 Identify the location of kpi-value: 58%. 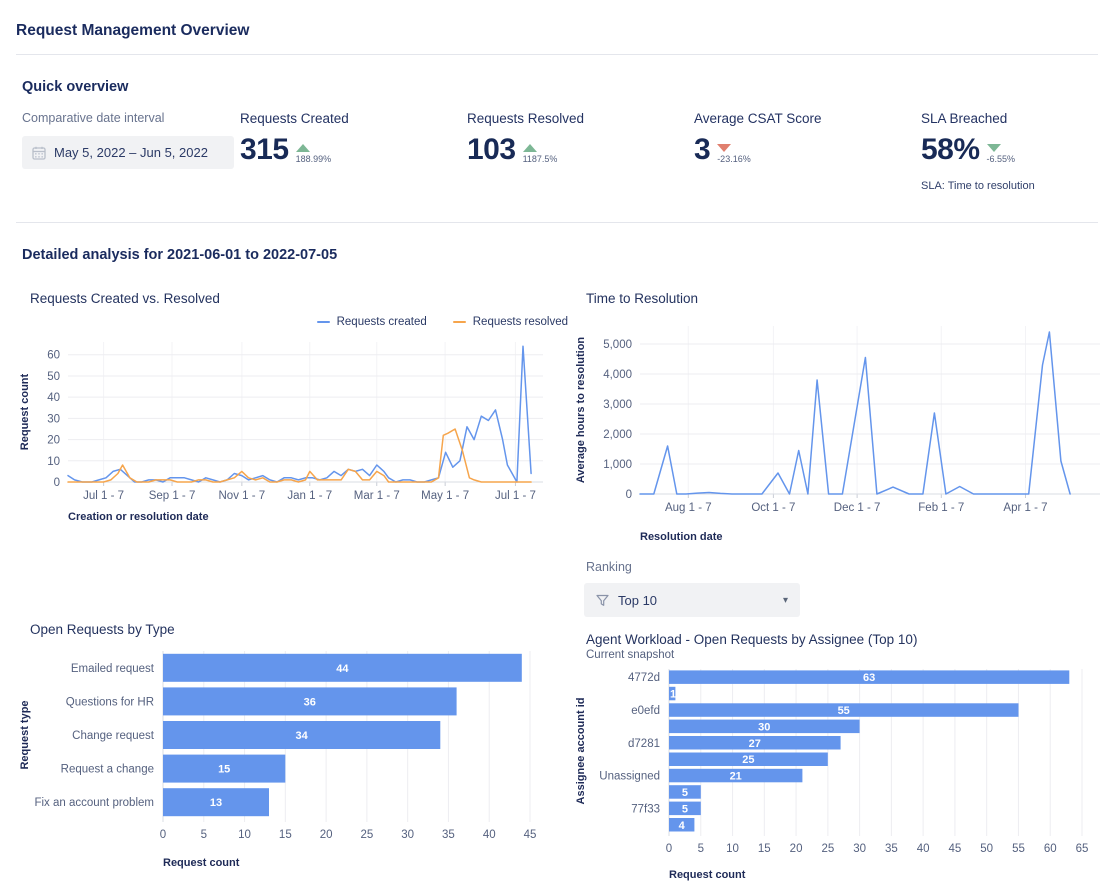
(950, 149).